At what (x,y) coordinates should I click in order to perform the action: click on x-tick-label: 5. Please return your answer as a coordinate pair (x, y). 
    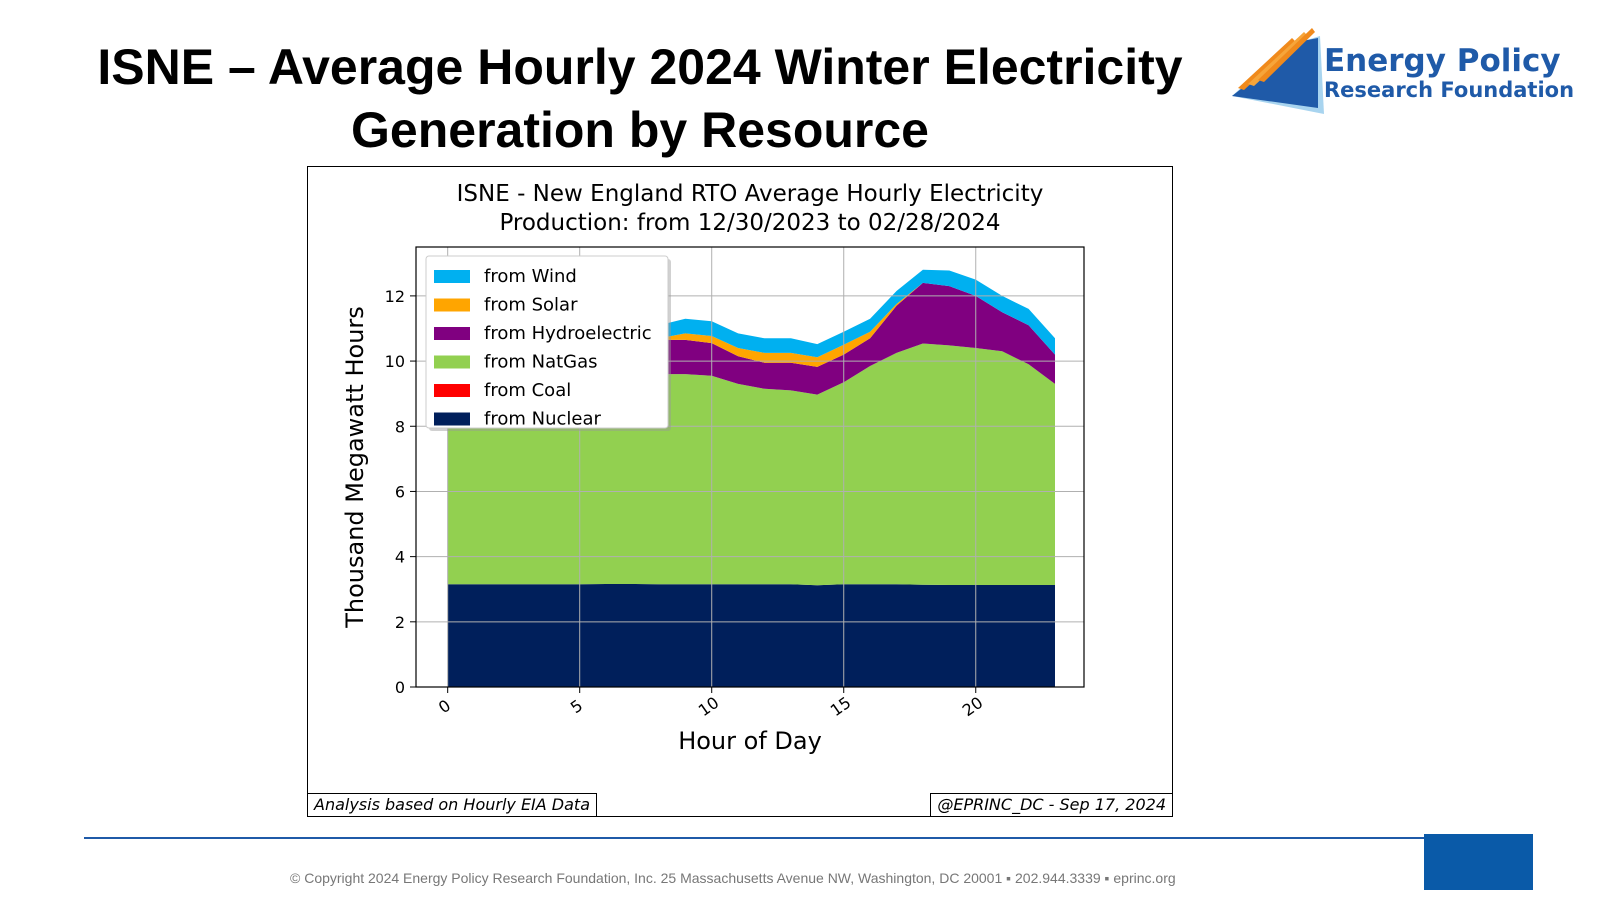
    Looking at the image, I should click on (576, 706).